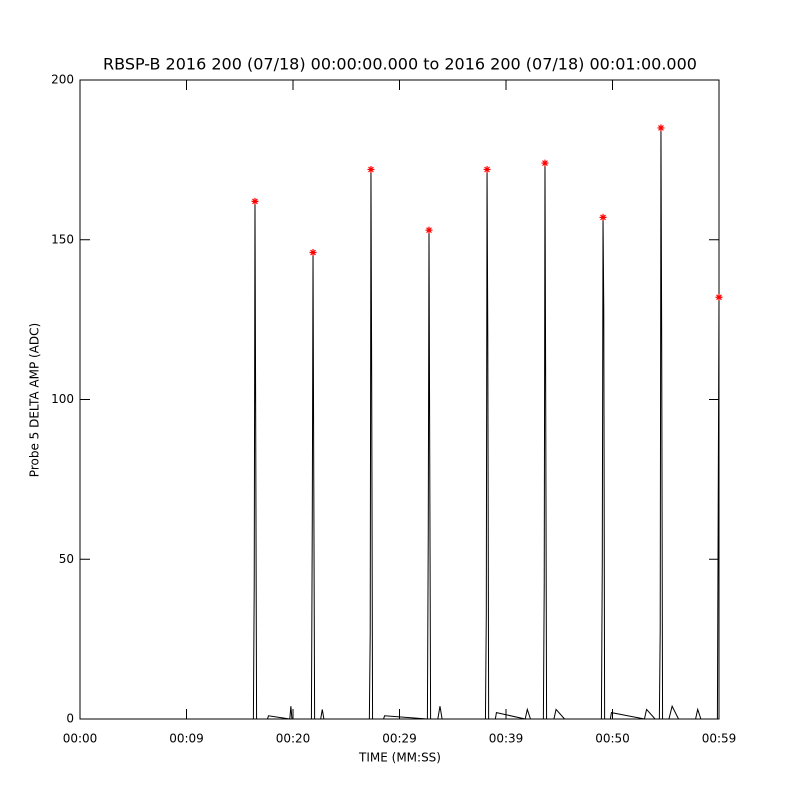  What do you see at coordinates (719, 739) in the screenshot?
I see `x-tick-label: 00:59` at bounding box center [719, 739].